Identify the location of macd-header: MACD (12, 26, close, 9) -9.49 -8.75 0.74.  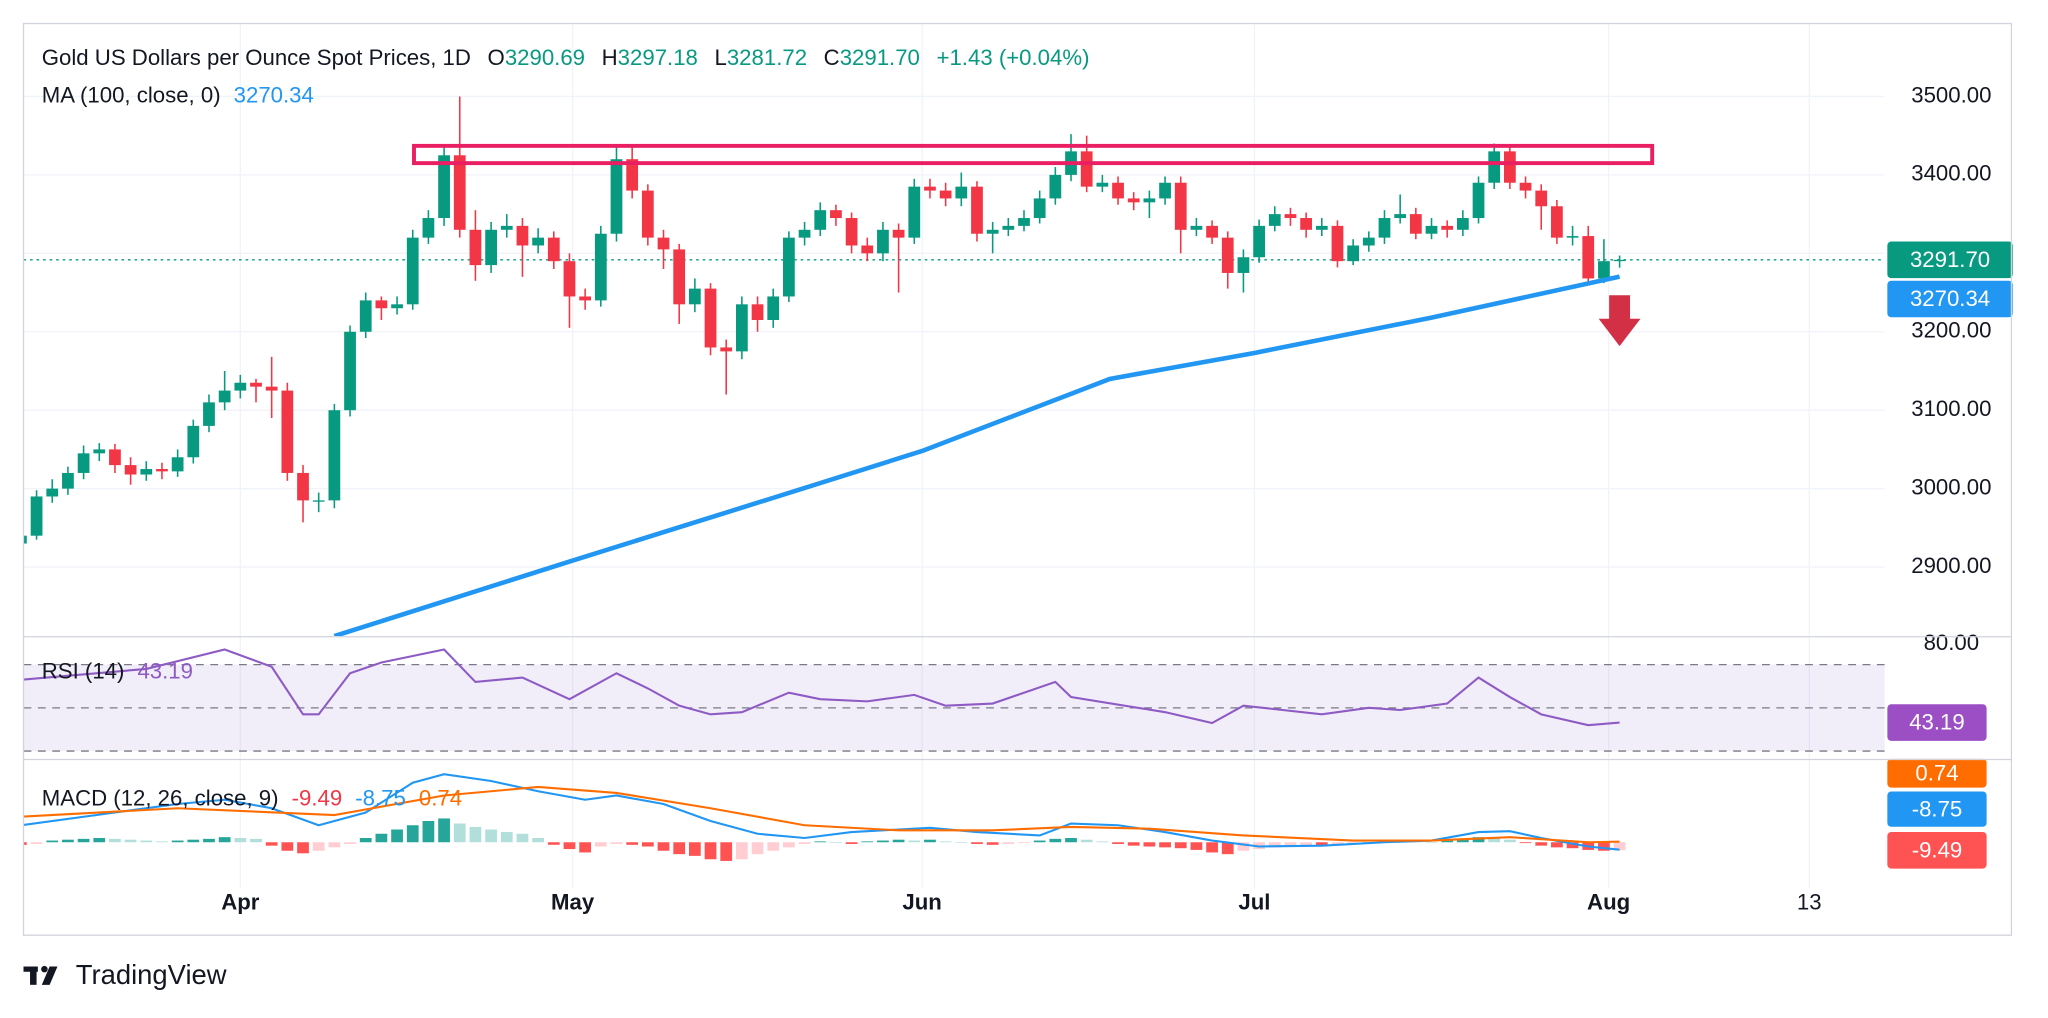
(252, 797).